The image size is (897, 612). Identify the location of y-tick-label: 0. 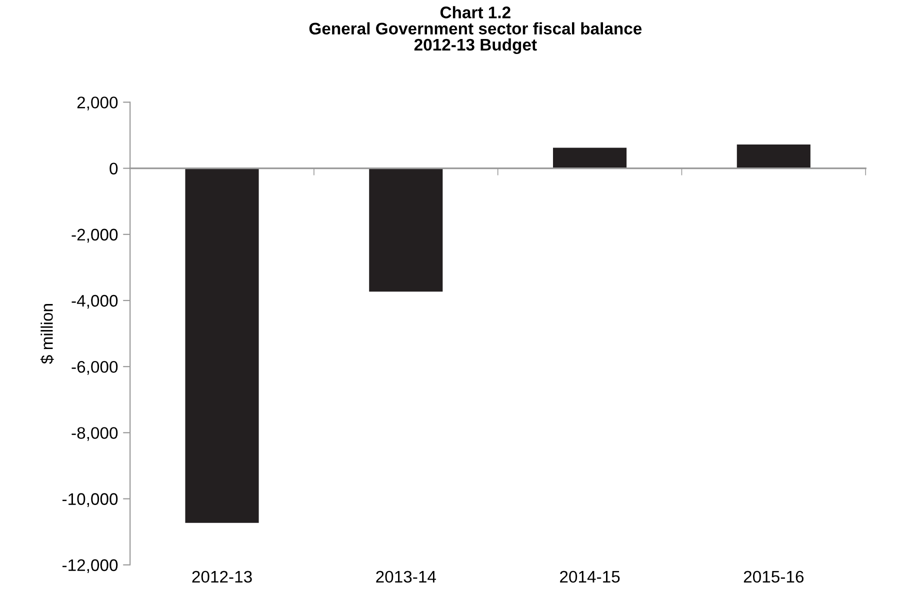
(114, 168).